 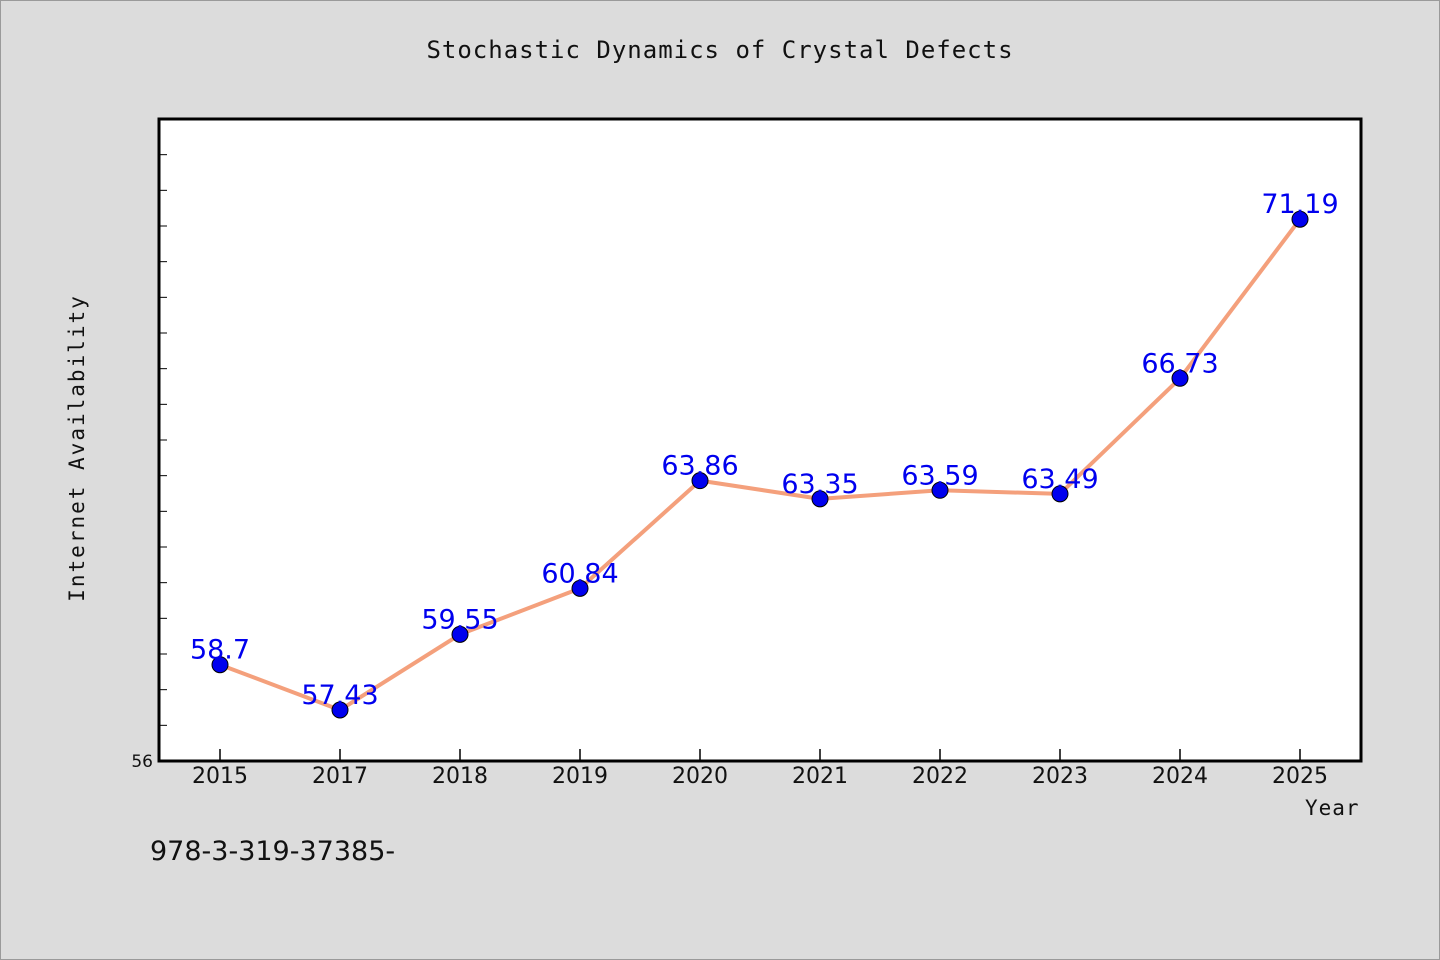 I want to click on data-label: 63.86, so click(x=699, y=466).